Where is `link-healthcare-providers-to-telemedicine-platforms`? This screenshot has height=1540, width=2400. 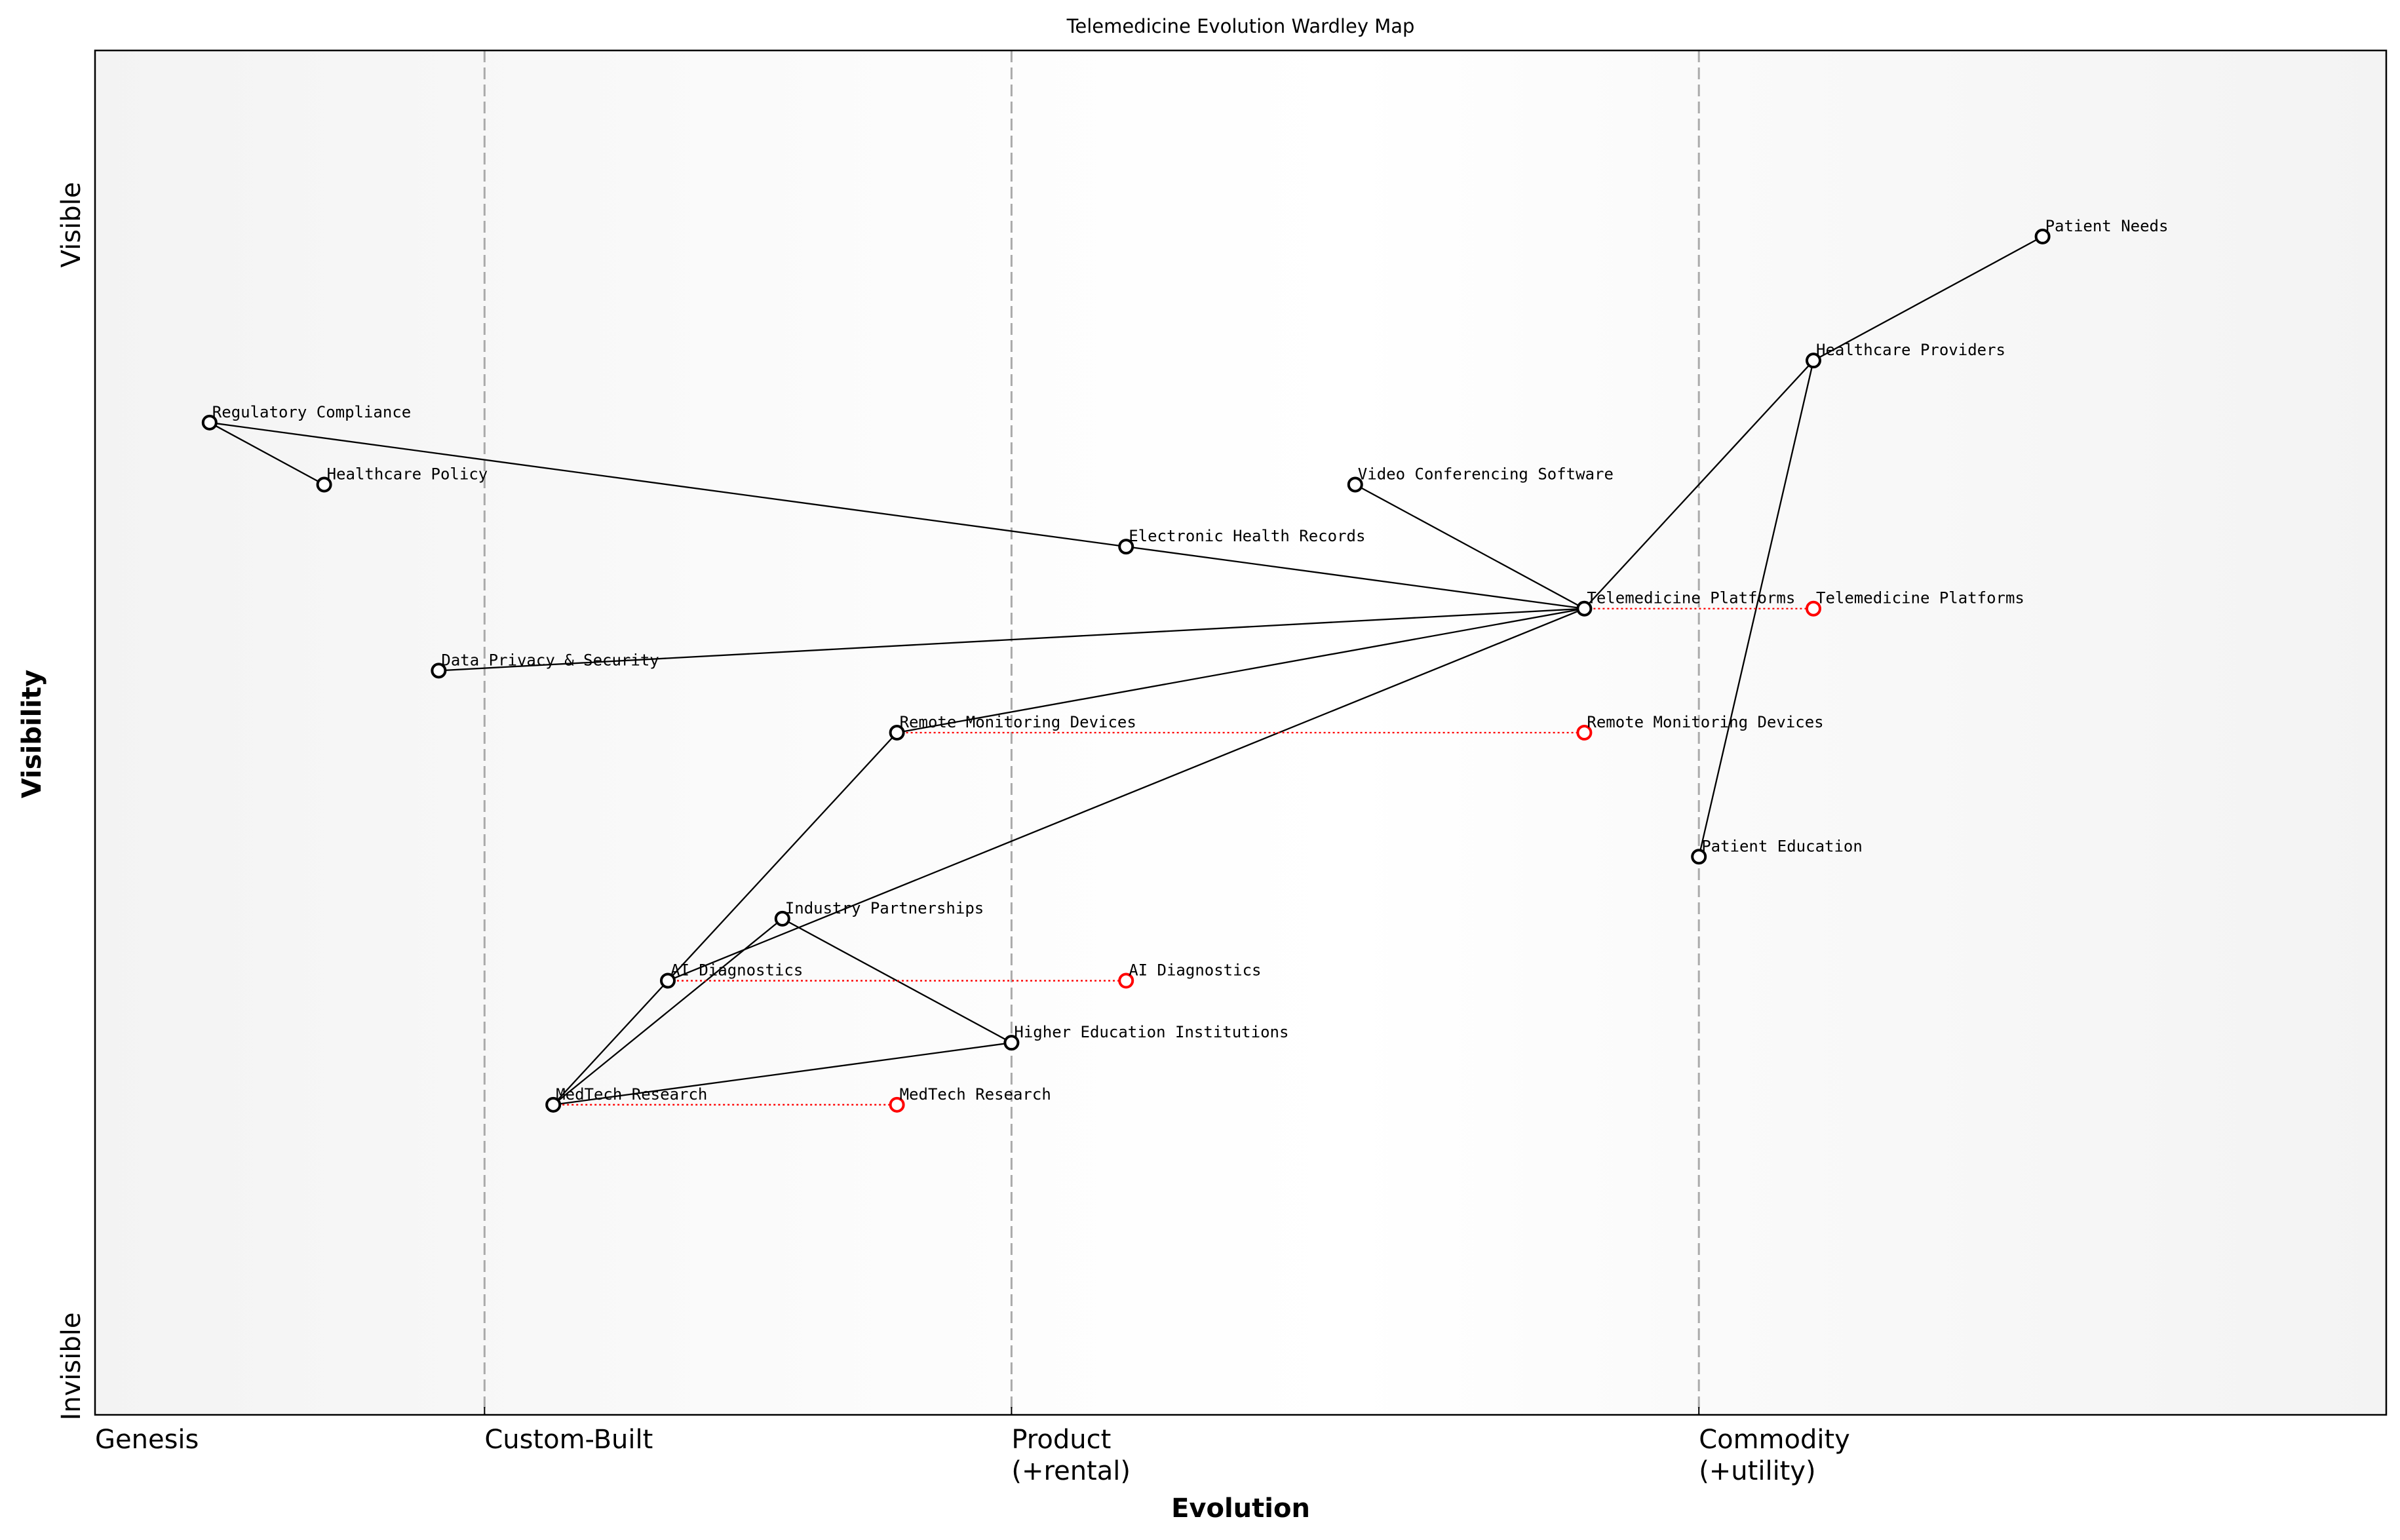
link-healthcare-providers-to-telemedicine-platforms is located at coordinates (1698, 484).